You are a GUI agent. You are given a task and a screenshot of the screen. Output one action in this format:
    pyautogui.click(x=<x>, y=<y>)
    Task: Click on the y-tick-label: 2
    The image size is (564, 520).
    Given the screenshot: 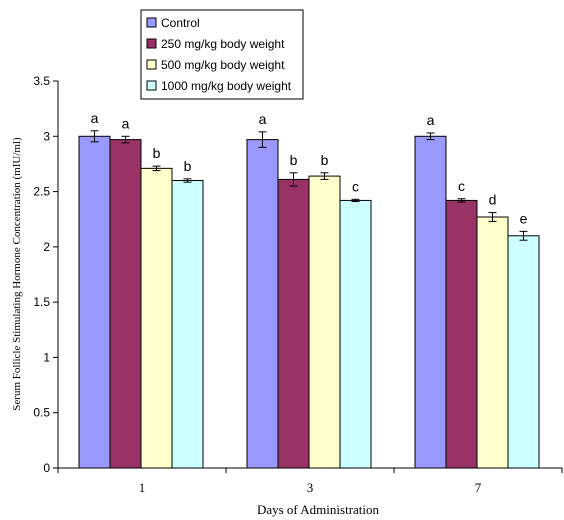 What is the action you would take?
    pyautogui.click(x=46, y=247)
    